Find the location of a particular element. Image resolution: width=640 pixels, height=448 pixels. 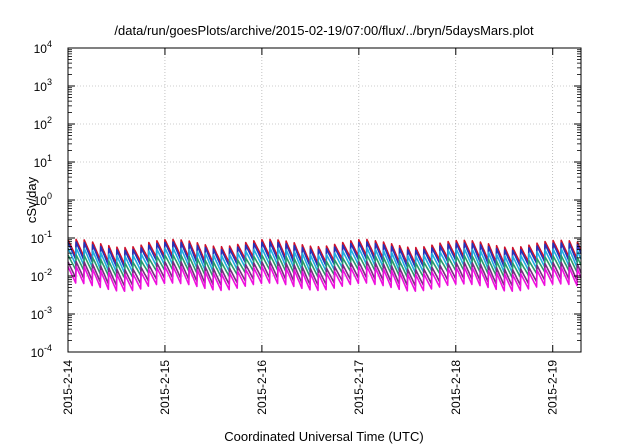

y-tick-label: 10⁻⁴ is located at coordinates (41, 351).